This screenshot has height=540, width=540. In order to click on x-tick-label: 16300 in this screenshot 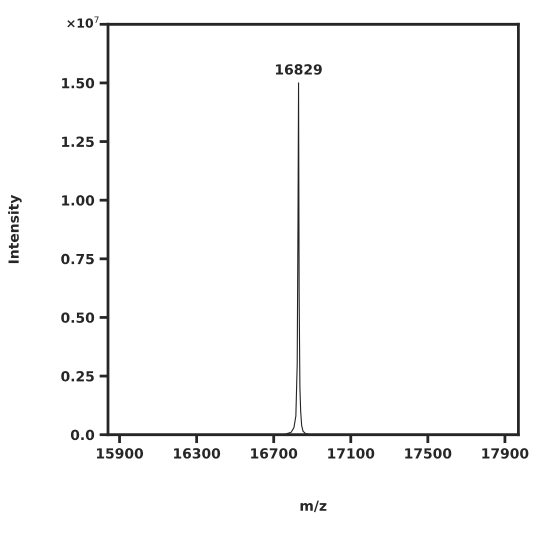, I will do `click(197, 453)`.